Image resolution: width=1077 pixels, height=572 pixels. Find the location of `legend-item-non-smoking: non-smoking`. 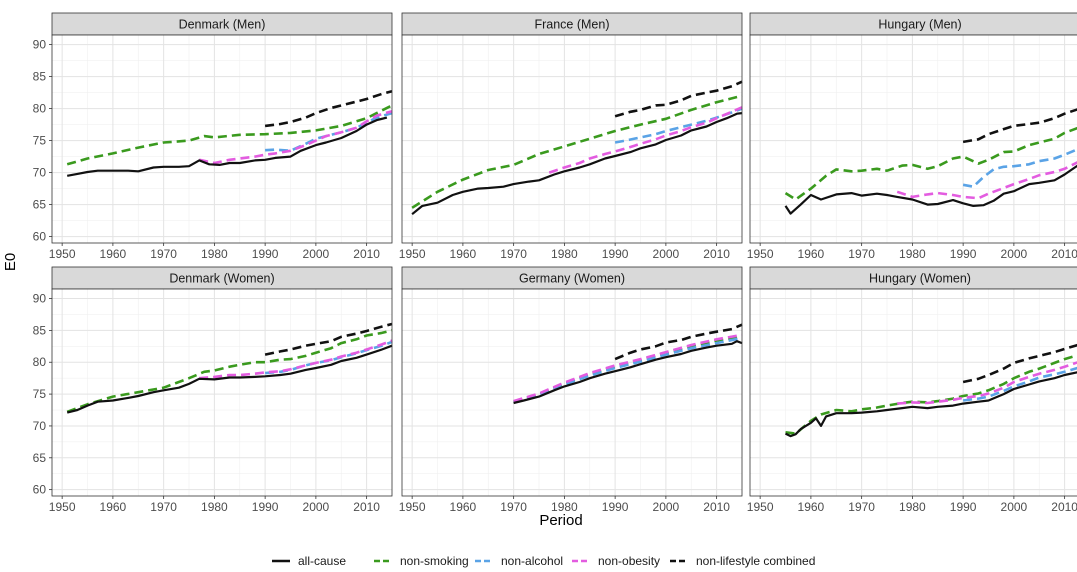

legend-item-non-smoking: non-smoking is located at coordinates (421, 561).